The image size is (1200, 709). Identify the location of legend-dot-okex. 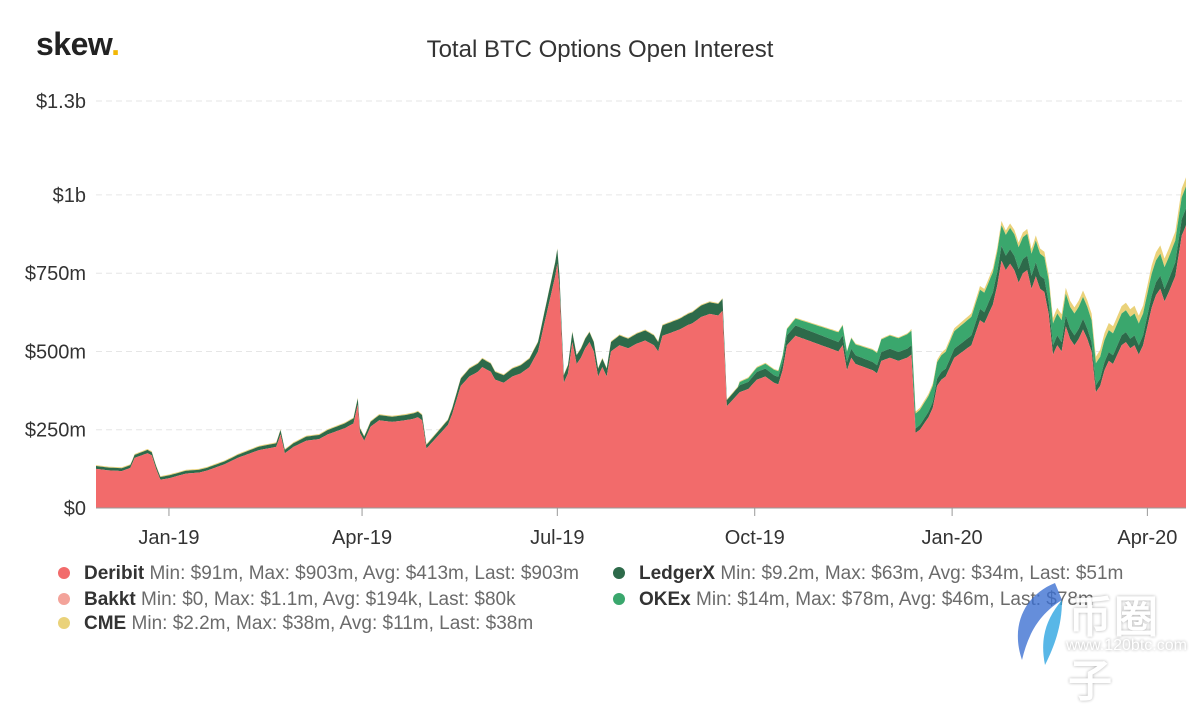
(619, 598).